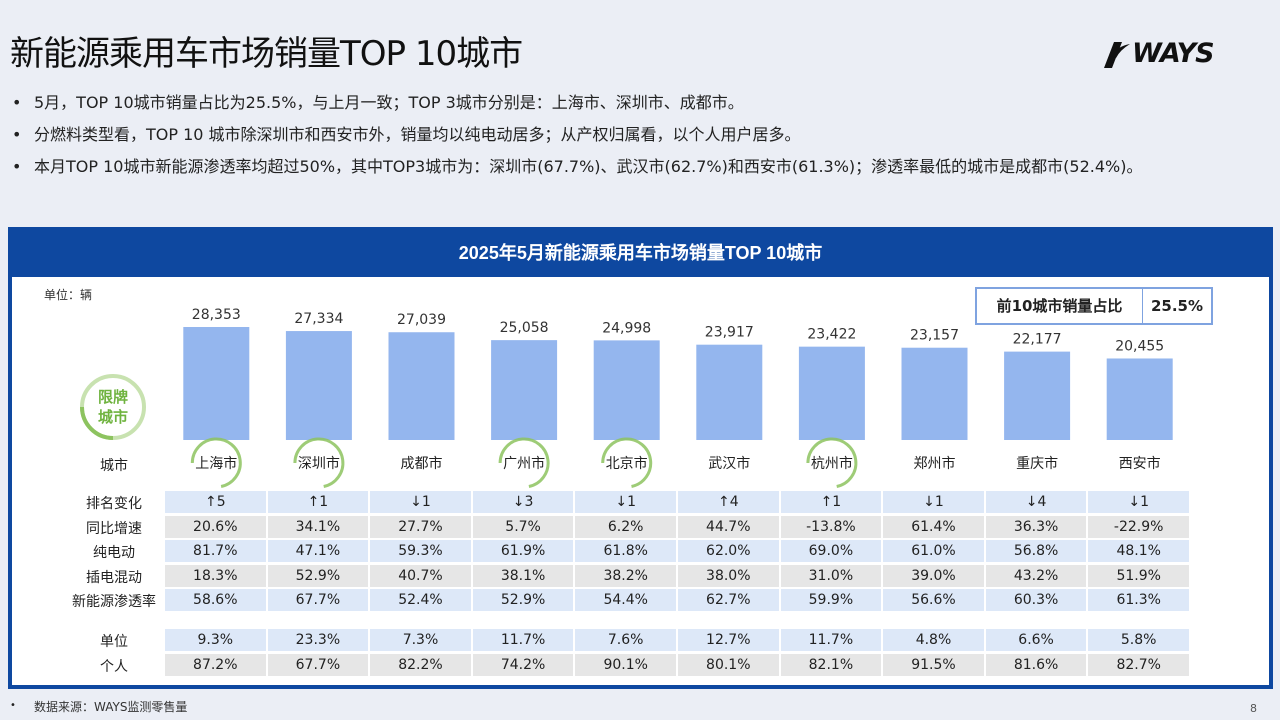  I want to click on table-cell: 61.3%, so click(1138, 600).